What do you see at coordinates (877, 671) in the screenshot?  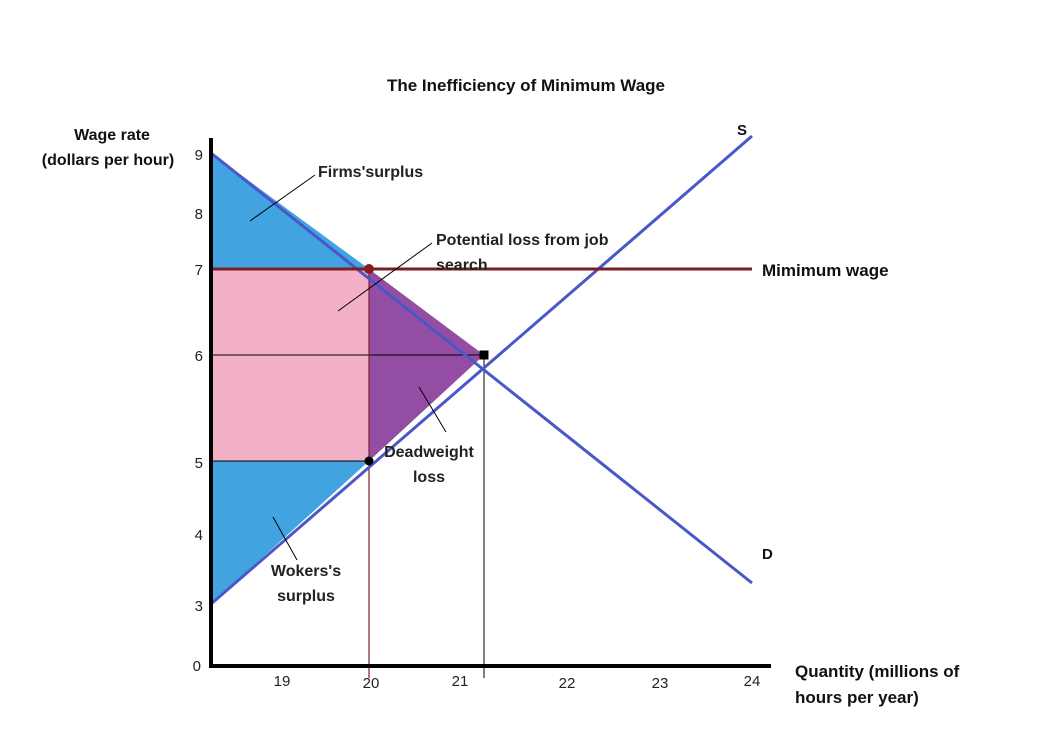 I see `x-axis-label-line1: Quantity (millions of` at bounding box center [877, 671].